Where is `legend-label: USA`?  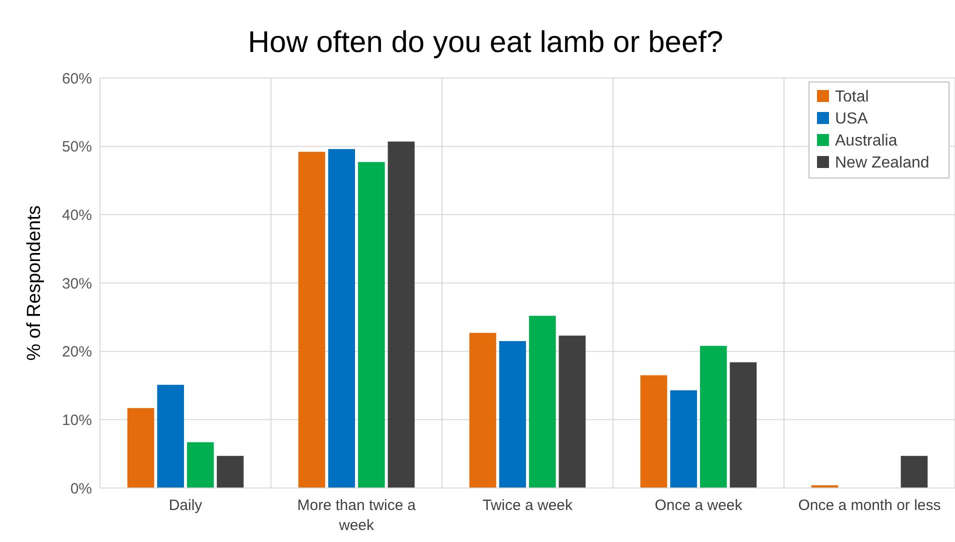
legend-label: USA is located at coordinates (851, 119).